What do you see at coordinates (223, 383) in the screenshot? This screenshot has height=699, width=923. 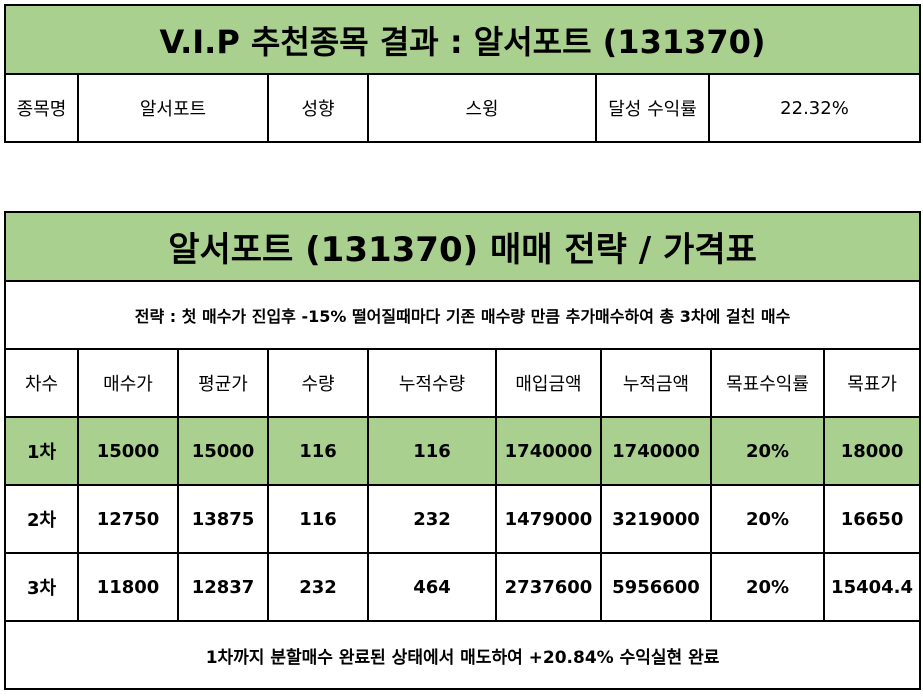 I see `col-header: 평균가` at bounding box center [223, 383].